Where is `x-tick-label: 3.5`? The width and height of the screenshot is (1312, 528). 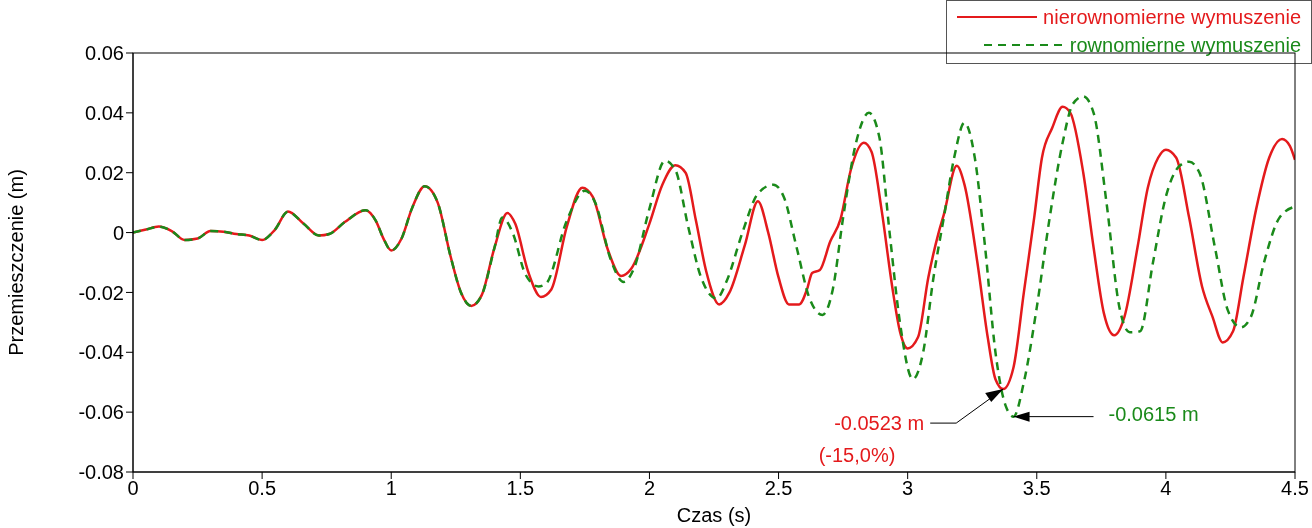 x-tick-label: 3.5 is located at coordinates (1036, 488).